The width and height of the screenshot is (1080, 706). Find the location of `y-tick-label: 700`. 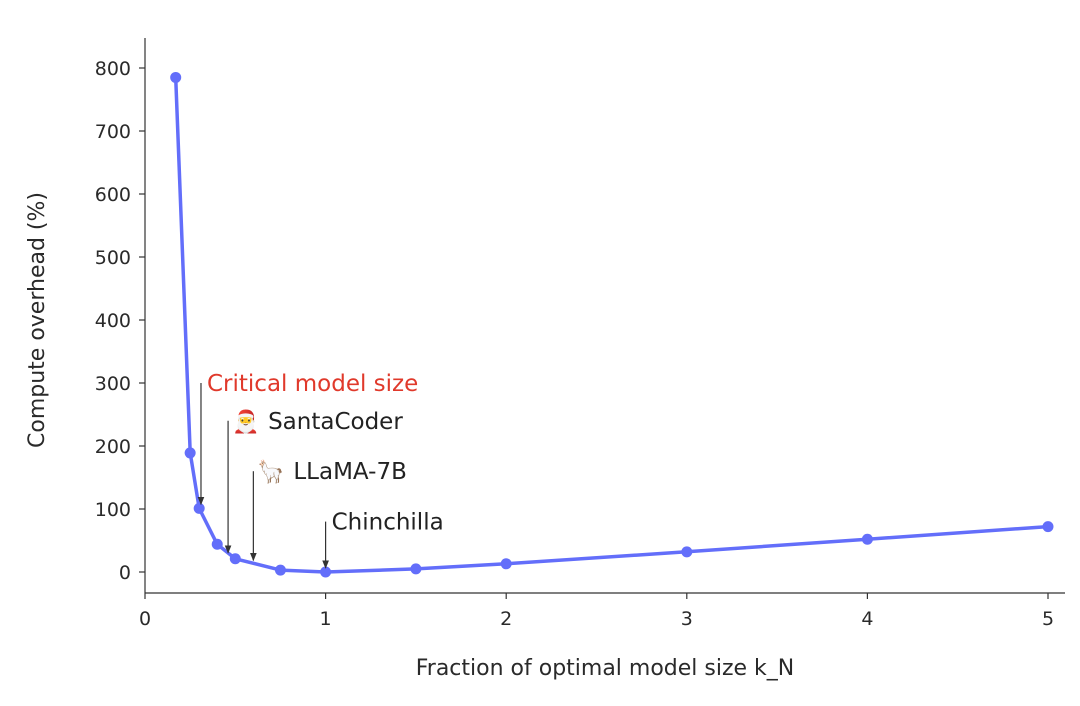

y-tick-label: 700 is located at coordinates (113, 132).